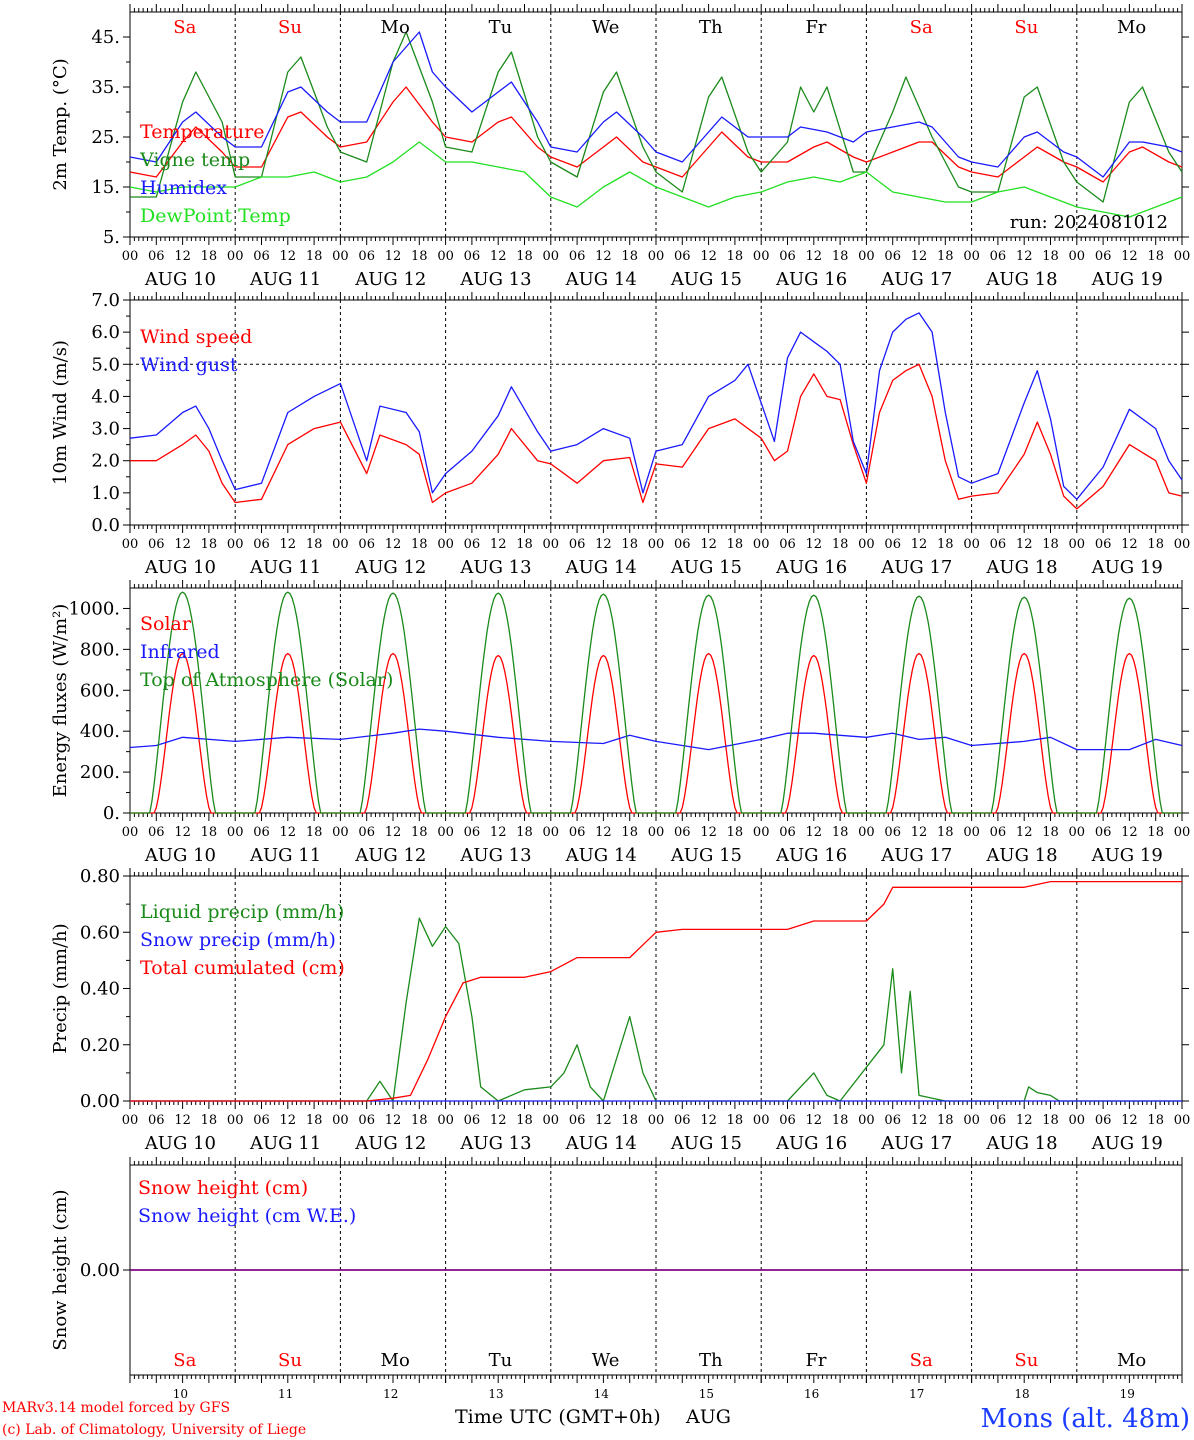 The width and height of the screenshot is (1194, 1440). Describe the element at coordinates (215, 216) in the screenshot. I see `legend-entry: DewPoint Temp` at that location.